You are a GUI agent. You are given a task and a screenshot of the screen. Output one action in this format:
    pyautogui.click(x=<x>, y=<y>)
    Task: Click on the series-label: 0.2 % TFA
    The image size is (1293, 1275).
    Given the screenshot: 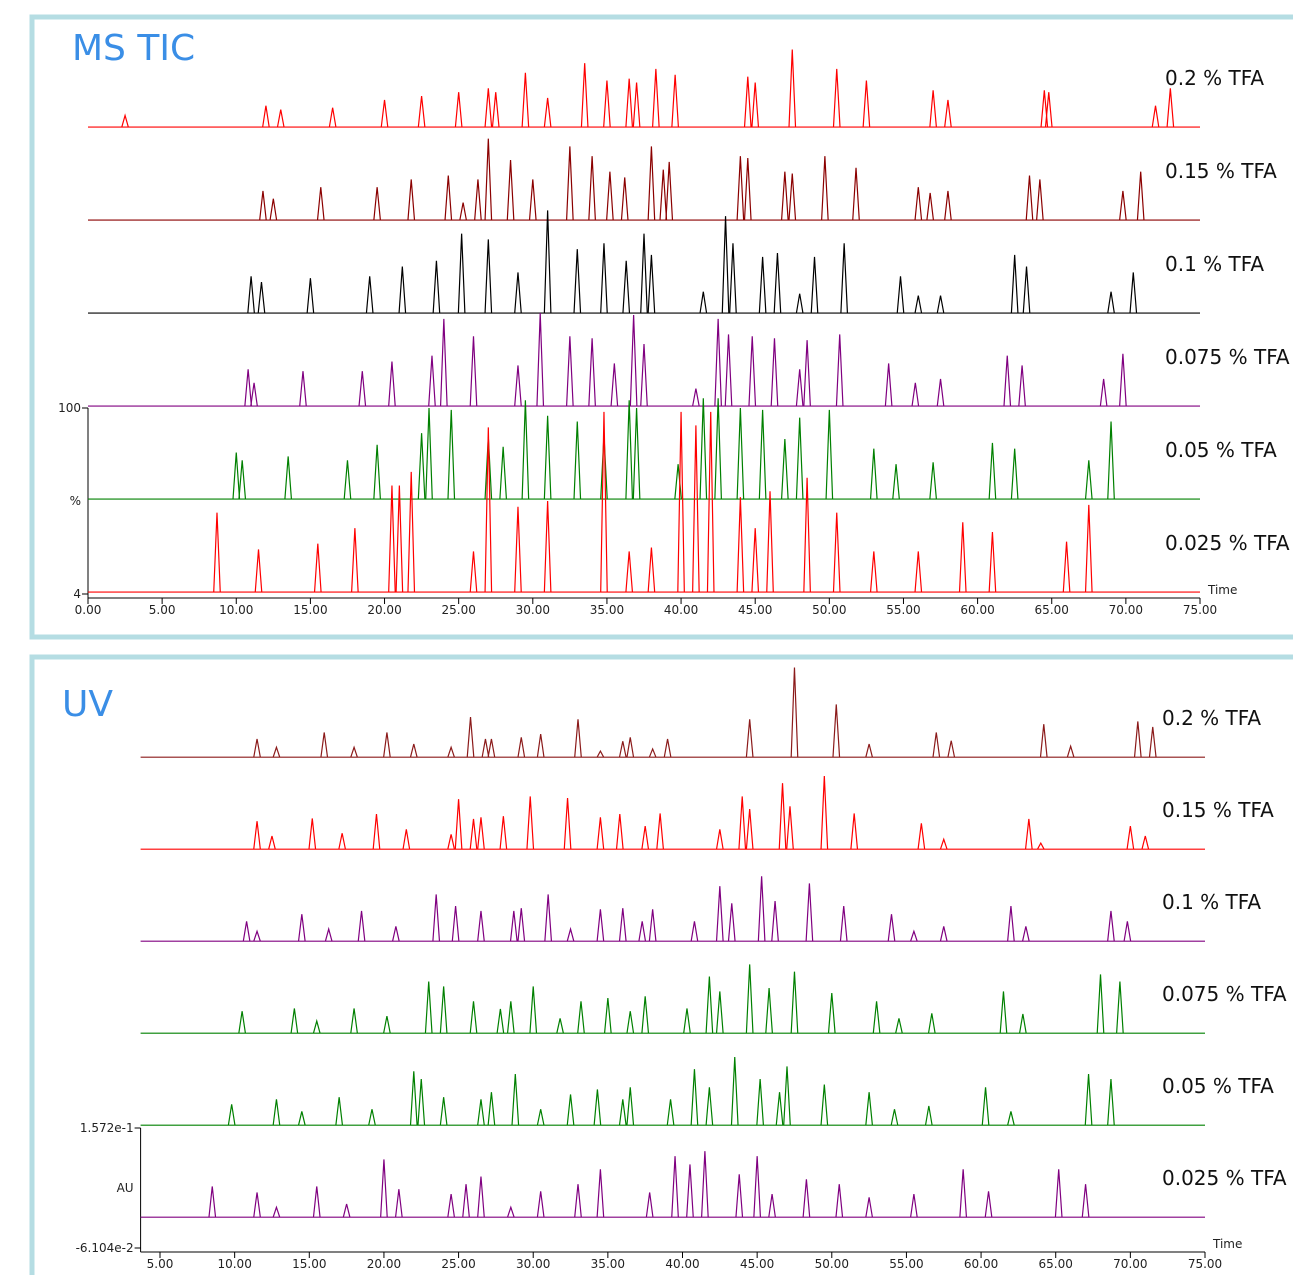 What is the action you would take?
    pyautogui.click(x=1214, y=78)
    